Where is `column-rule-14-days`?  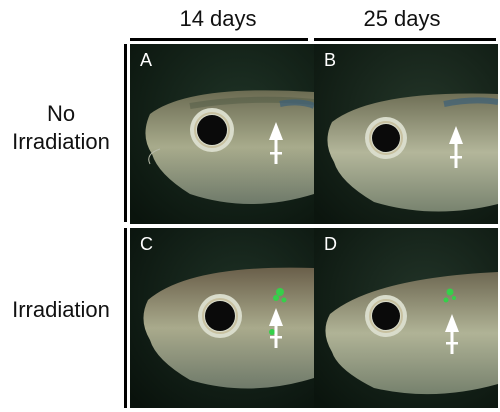
column-rule-14-days is located at coordinates (219, 39).